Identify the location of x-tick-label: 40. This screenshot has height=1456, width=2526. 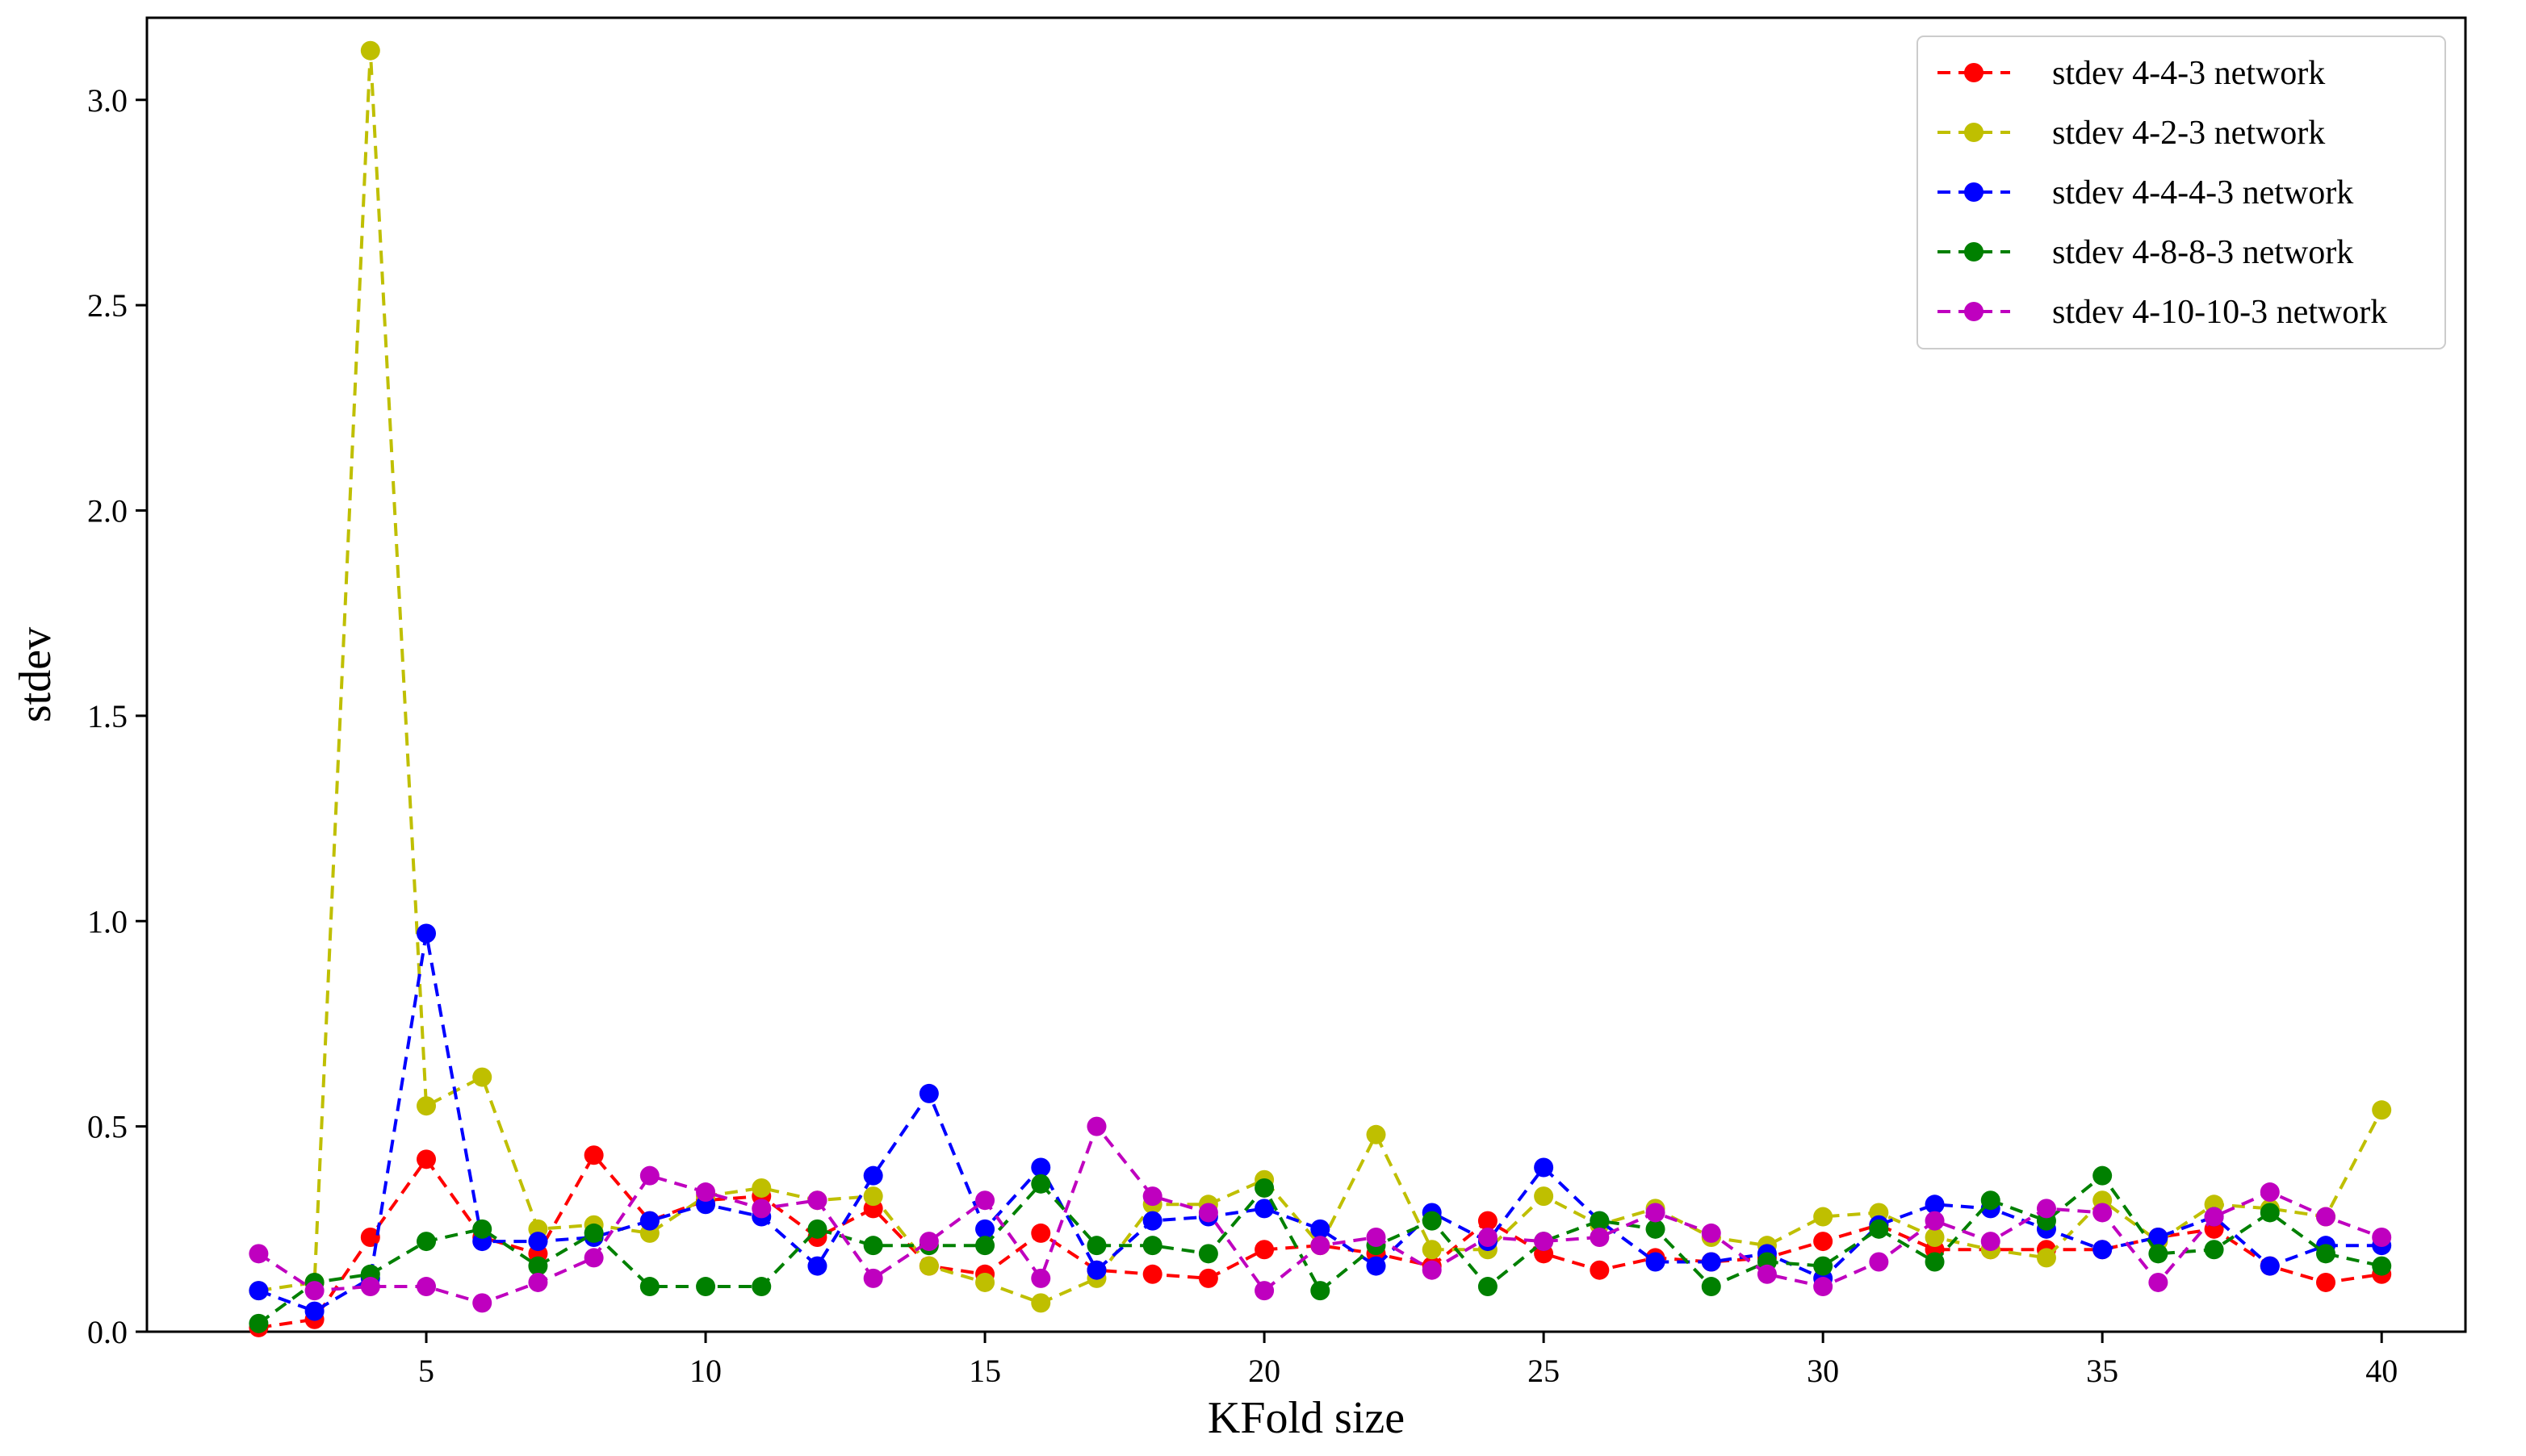
(2381, 1371).